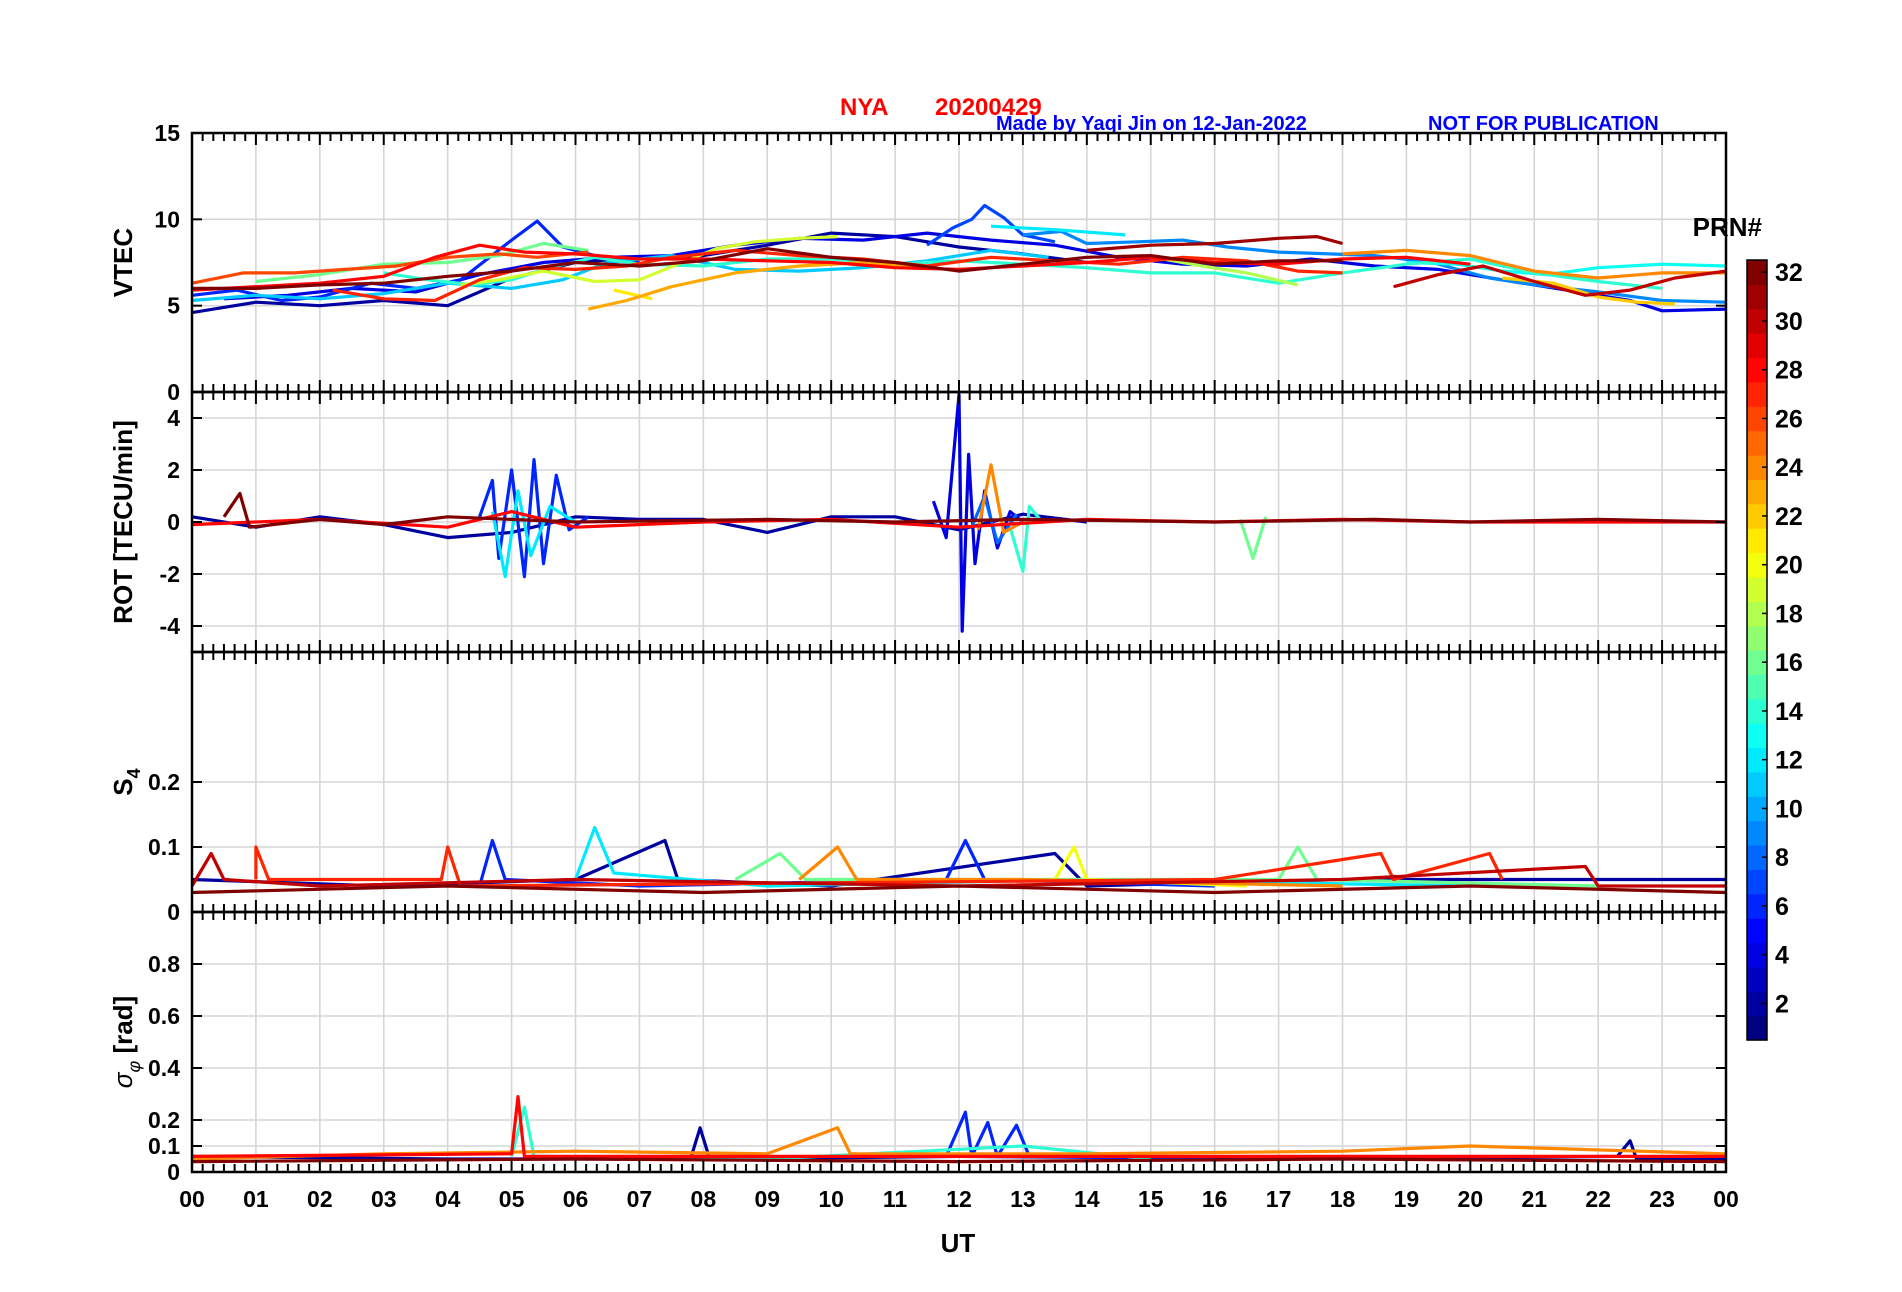 This screenshot has height=1292, width=1902. What do you see at coordinates (1789, 663) in the screenshot?
I see `colorbar-tick-label: 16` at bounding box center [1789, 663].